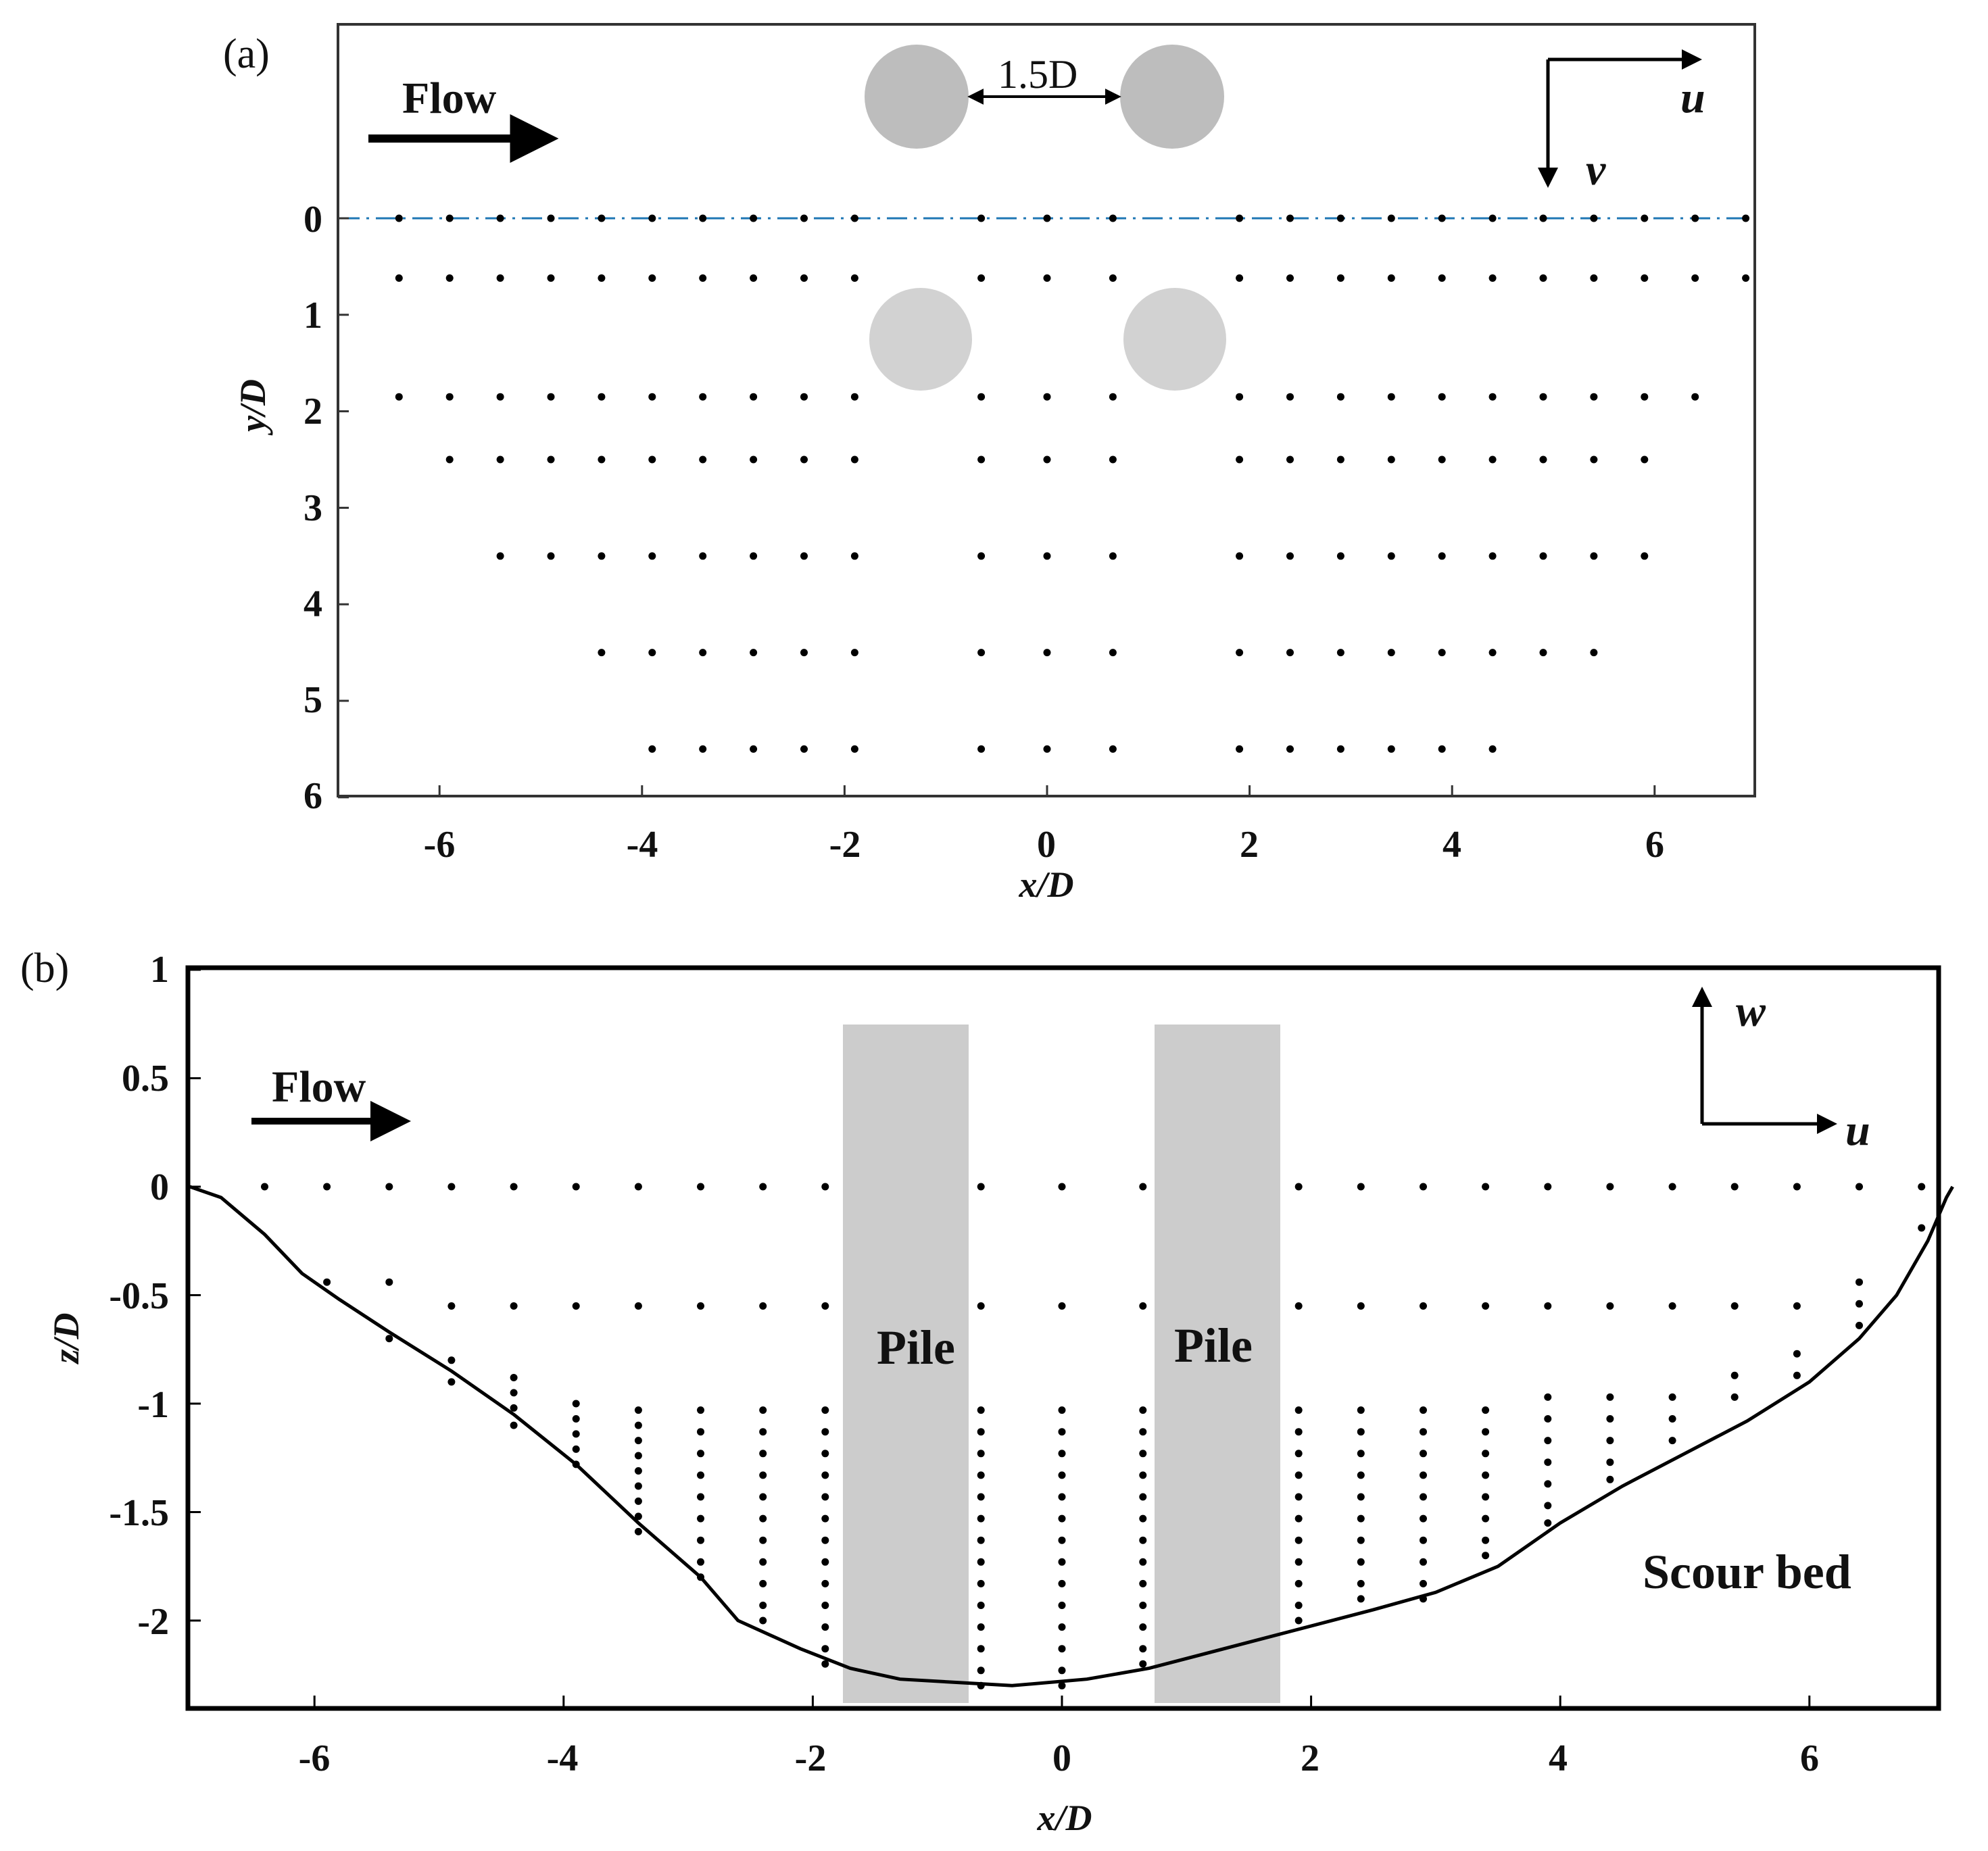 This screenshot has width=1988, height=1851. I want to click on pile-mid-left, so click(920, 339).